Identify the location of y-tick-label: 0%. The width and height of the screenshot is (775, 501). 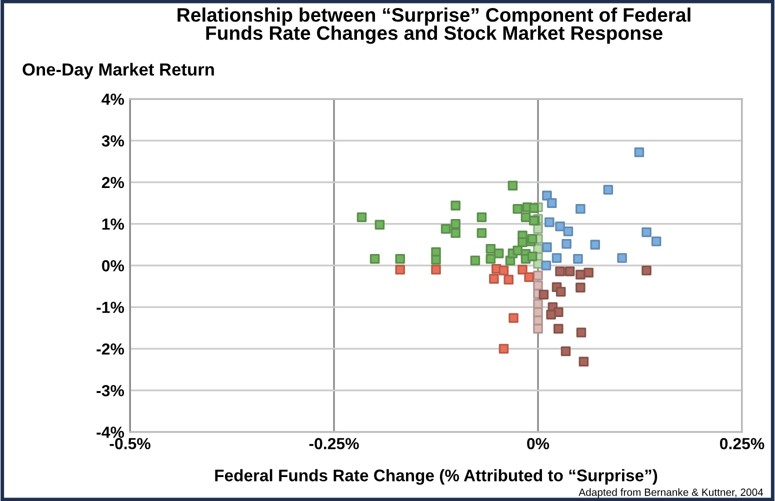
(113, 266).